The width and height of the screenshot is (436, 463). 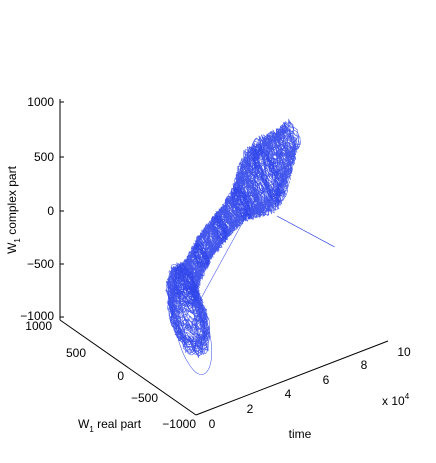 What do you see at coordinates (144, 398) in the screenshot?
I see `y-tick-label: −500` at bounding box center [144, 398].